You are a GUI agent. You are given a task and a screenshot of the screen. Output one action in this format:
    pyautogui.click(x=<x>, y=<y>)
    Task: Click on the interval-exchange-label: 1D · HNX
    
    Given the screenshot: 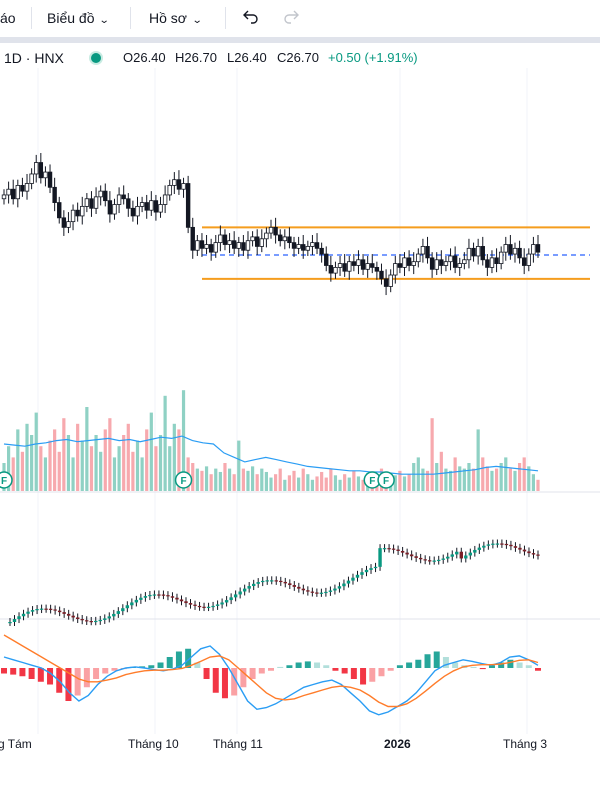 What is the action you would take?
    pyautogui.click(x=34, y=58)
    